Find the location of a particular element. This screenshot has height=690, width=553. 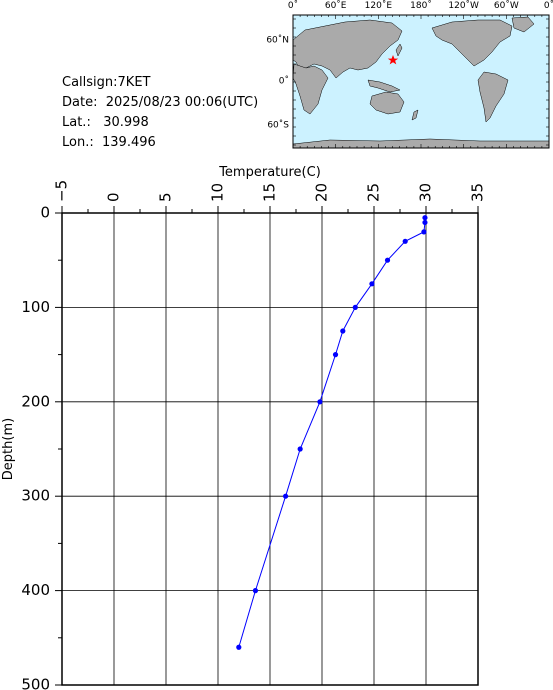

map-latitude-label: 60˚N is located at coordinates (277, 40).